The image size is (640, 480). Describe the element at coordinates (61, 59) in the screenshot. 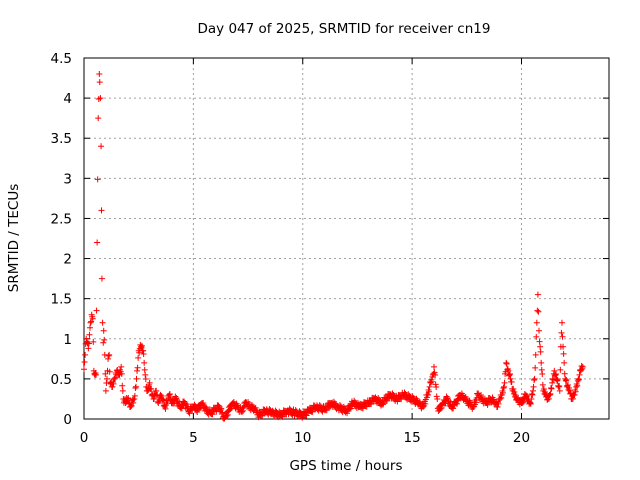

I see `y-tick-label: 4.5` at that location.